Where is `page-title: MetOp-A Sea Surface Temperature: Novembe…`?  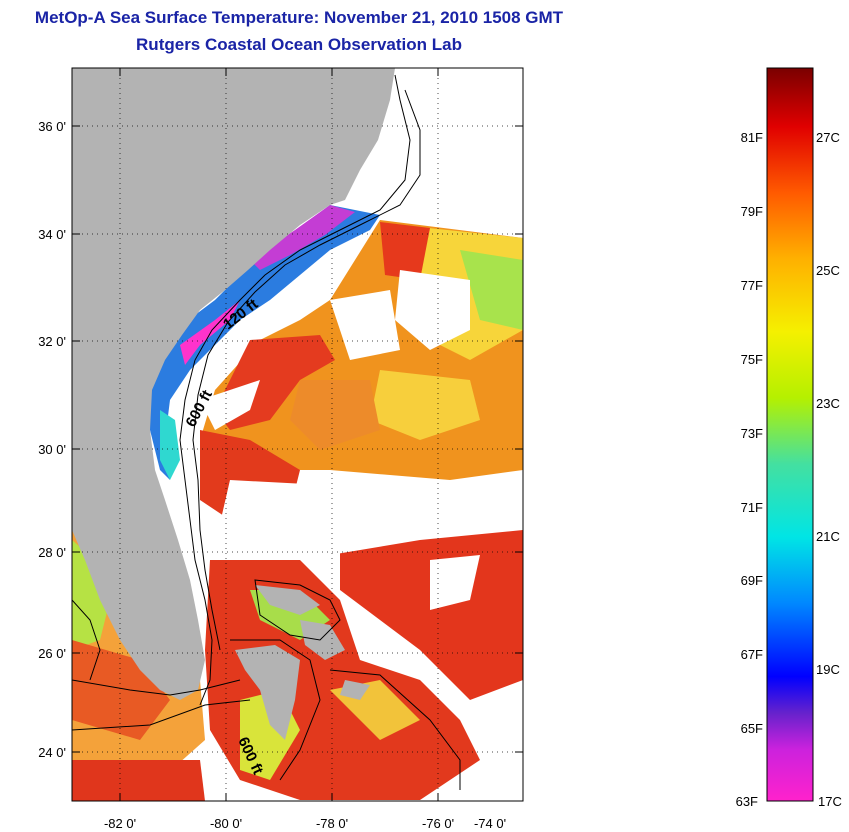
page-title: MetOp-A Sea Surface Temperature: Novembe… is located at coordinates (299, 17).